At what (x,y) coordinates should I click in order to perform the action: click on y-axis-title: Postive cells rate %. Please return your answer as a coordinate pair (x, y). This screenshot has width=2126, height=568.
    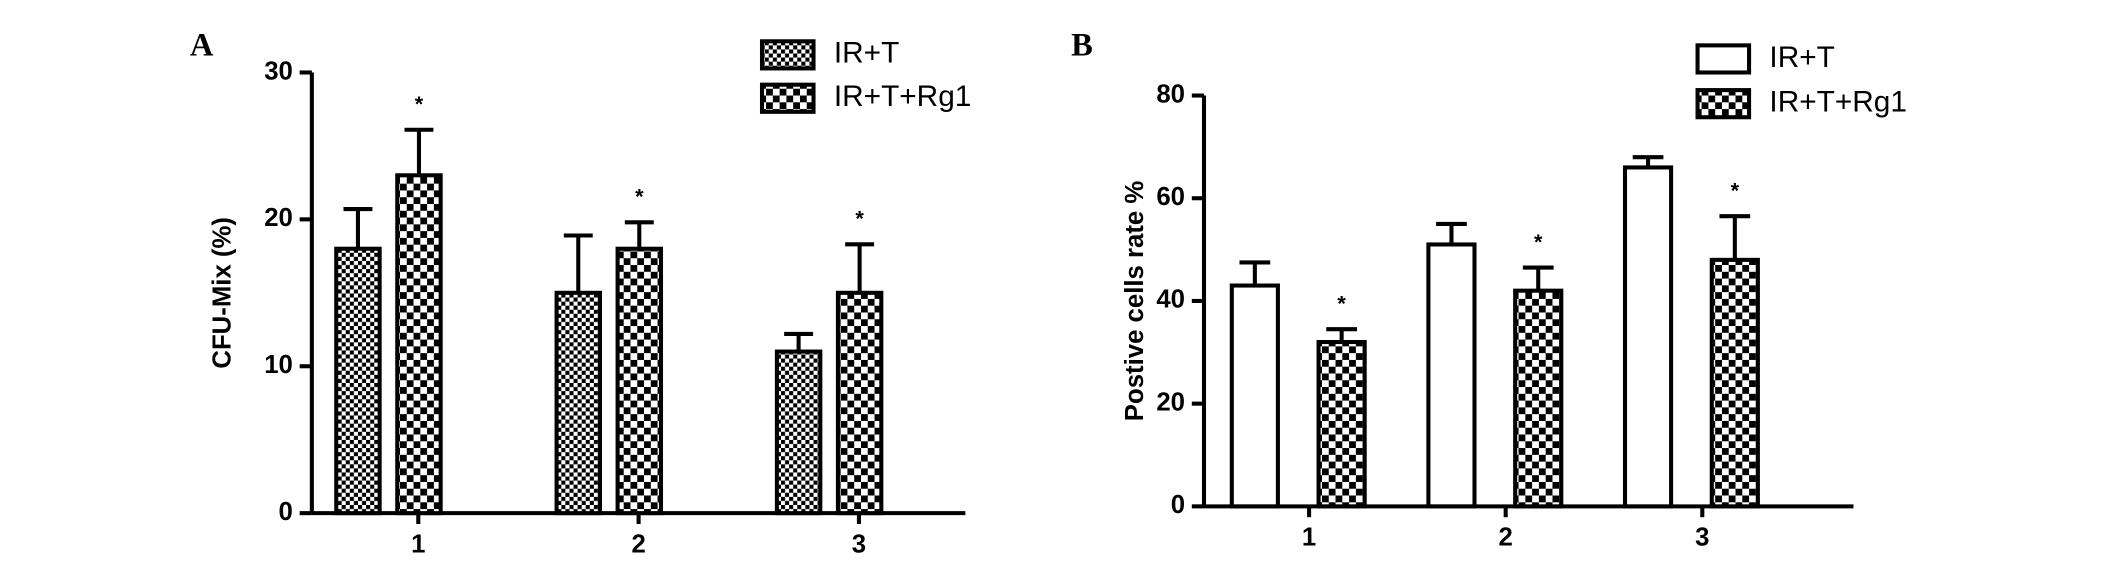
    Looking at the image, I should click on (1135, 301).